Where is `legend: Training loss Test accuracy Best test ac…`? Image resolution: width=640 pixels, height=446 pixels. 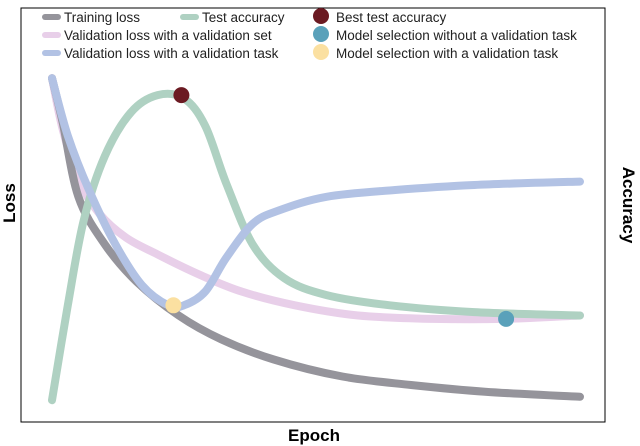
legend: Training loss Test accuracy Best test ac… is located at coordinates (309, 34).